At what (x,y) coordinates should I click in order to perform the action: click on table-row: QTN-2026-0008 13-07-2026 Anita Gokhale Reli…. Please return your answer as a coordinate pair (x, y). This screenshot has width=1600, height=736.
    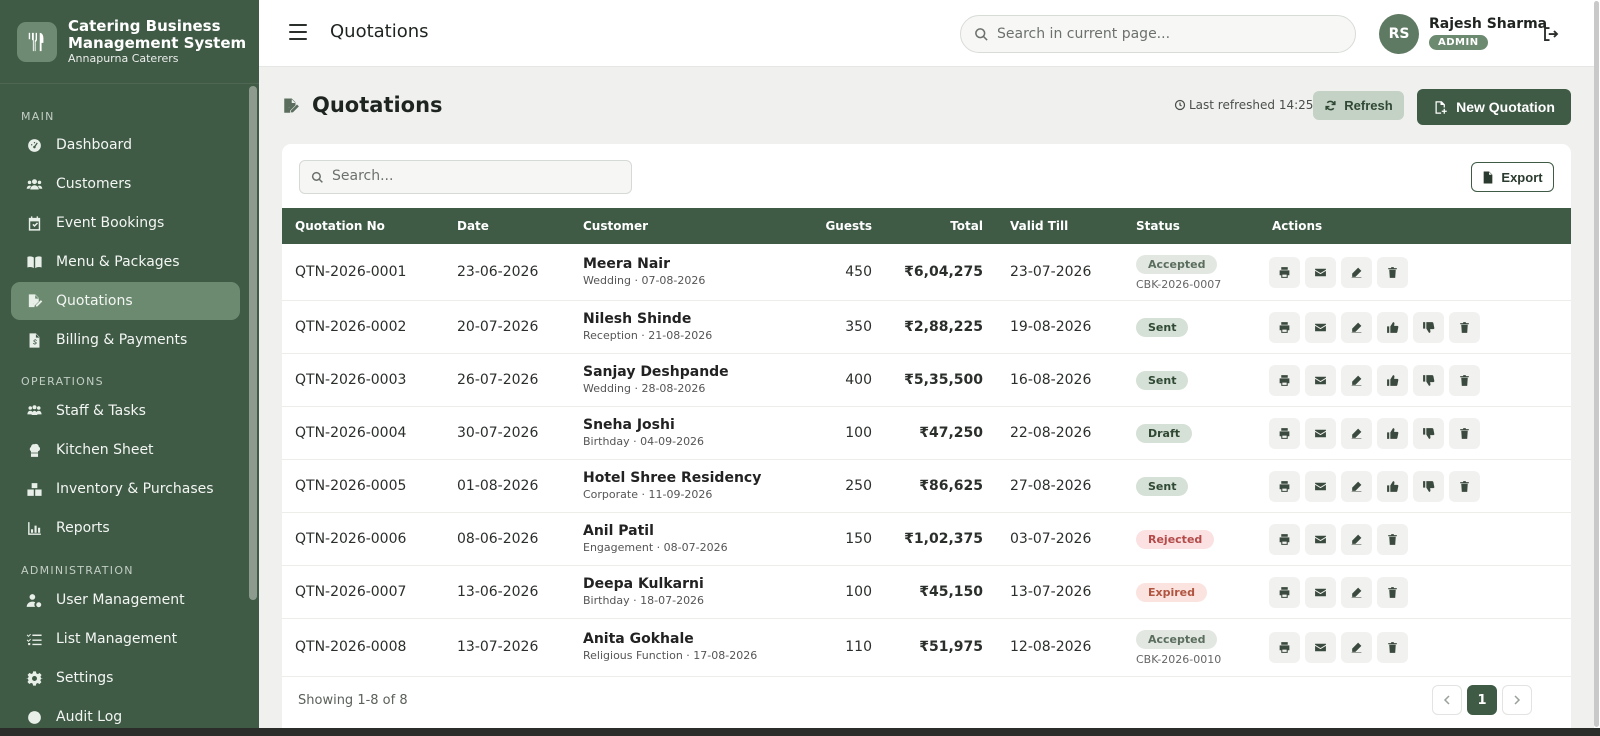
    Looking at the image, I should click on (926, 648).